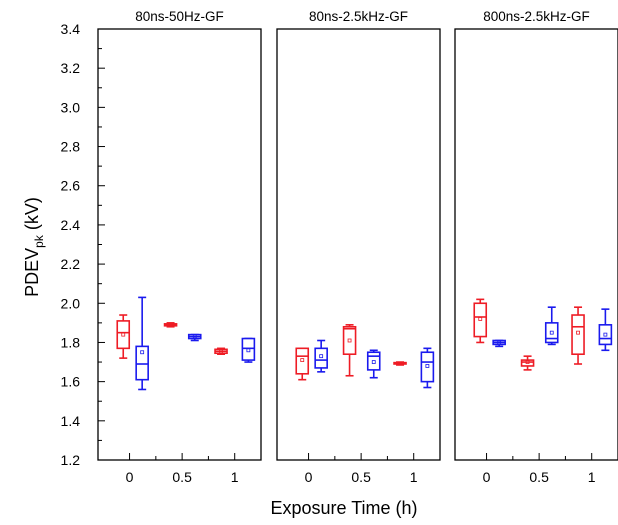 The height and width of the screenshot is (525, 618). I want to click on y-axis-title-main: PDEV, so click(32, 272).